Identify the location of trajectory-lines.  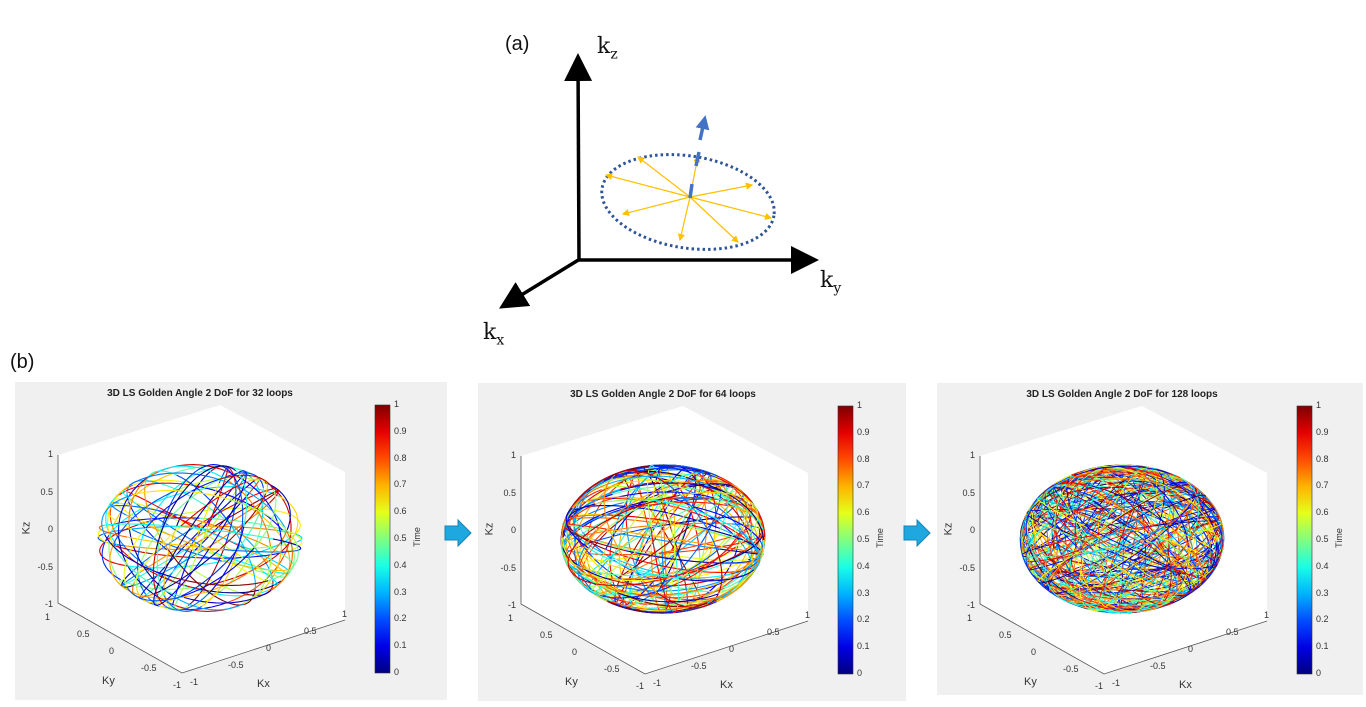
(200, 538).